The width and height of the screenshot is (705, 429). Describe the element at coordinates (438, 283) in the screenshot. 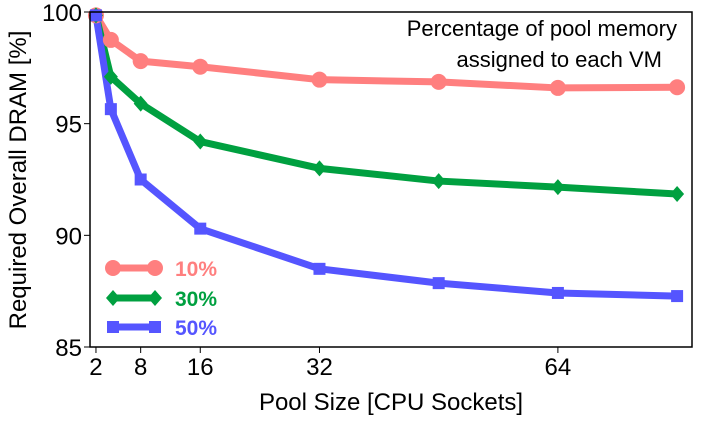

I see `data-point-50%-48` at that location.